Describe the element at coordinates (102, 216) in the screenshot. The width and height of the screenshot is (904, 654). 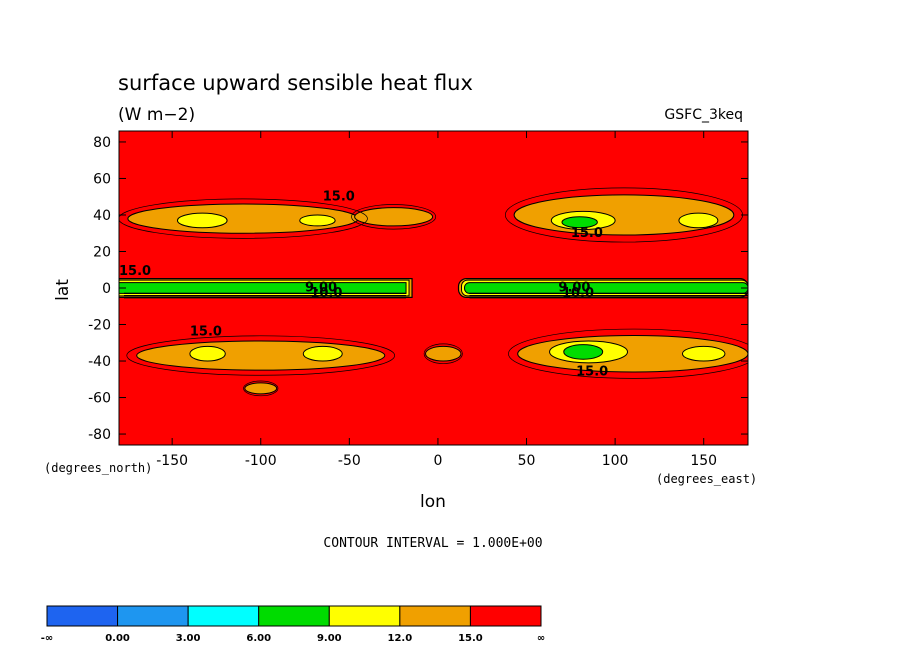
I see `y-tick-label: 40` at that location.